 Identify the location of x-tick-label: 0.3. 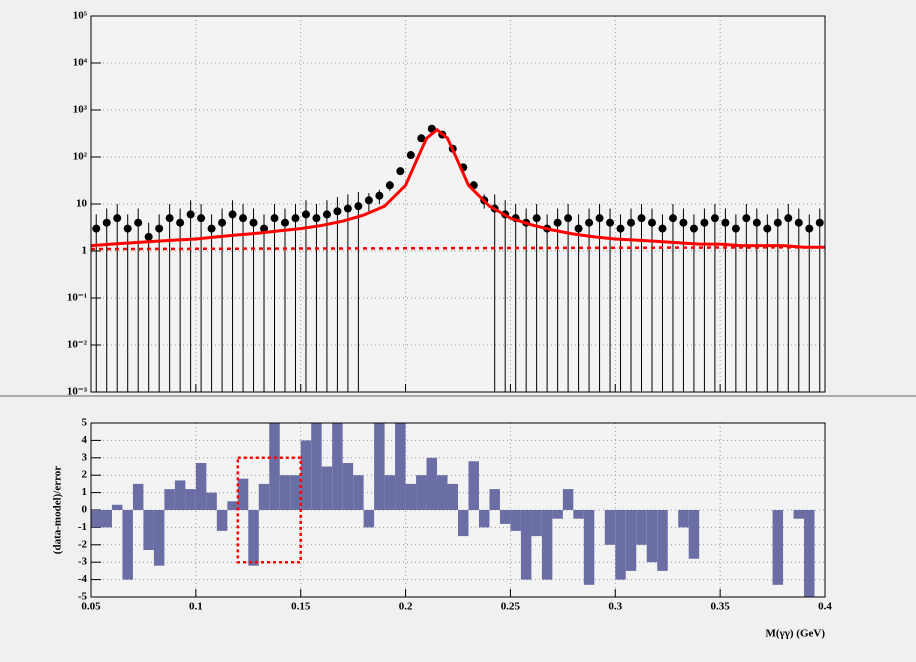
(615, 607).